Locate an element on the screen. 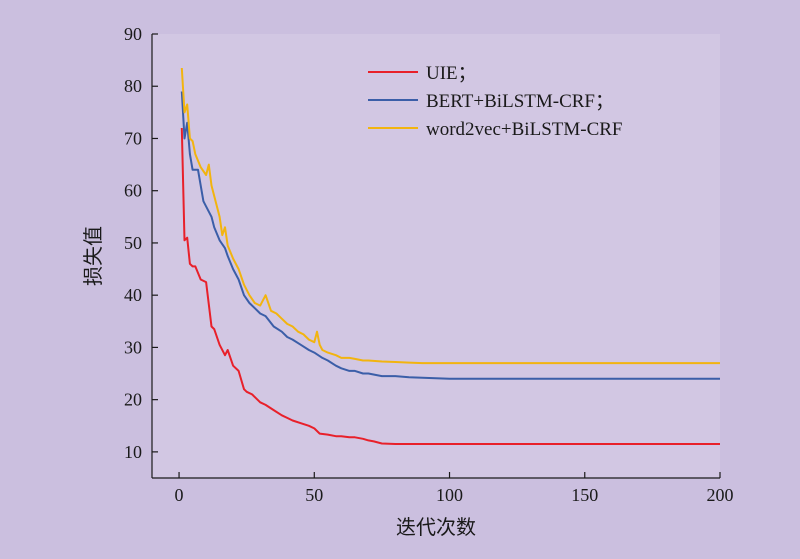  y-tick-label-4: 50 is located at coordinates (133, 243).